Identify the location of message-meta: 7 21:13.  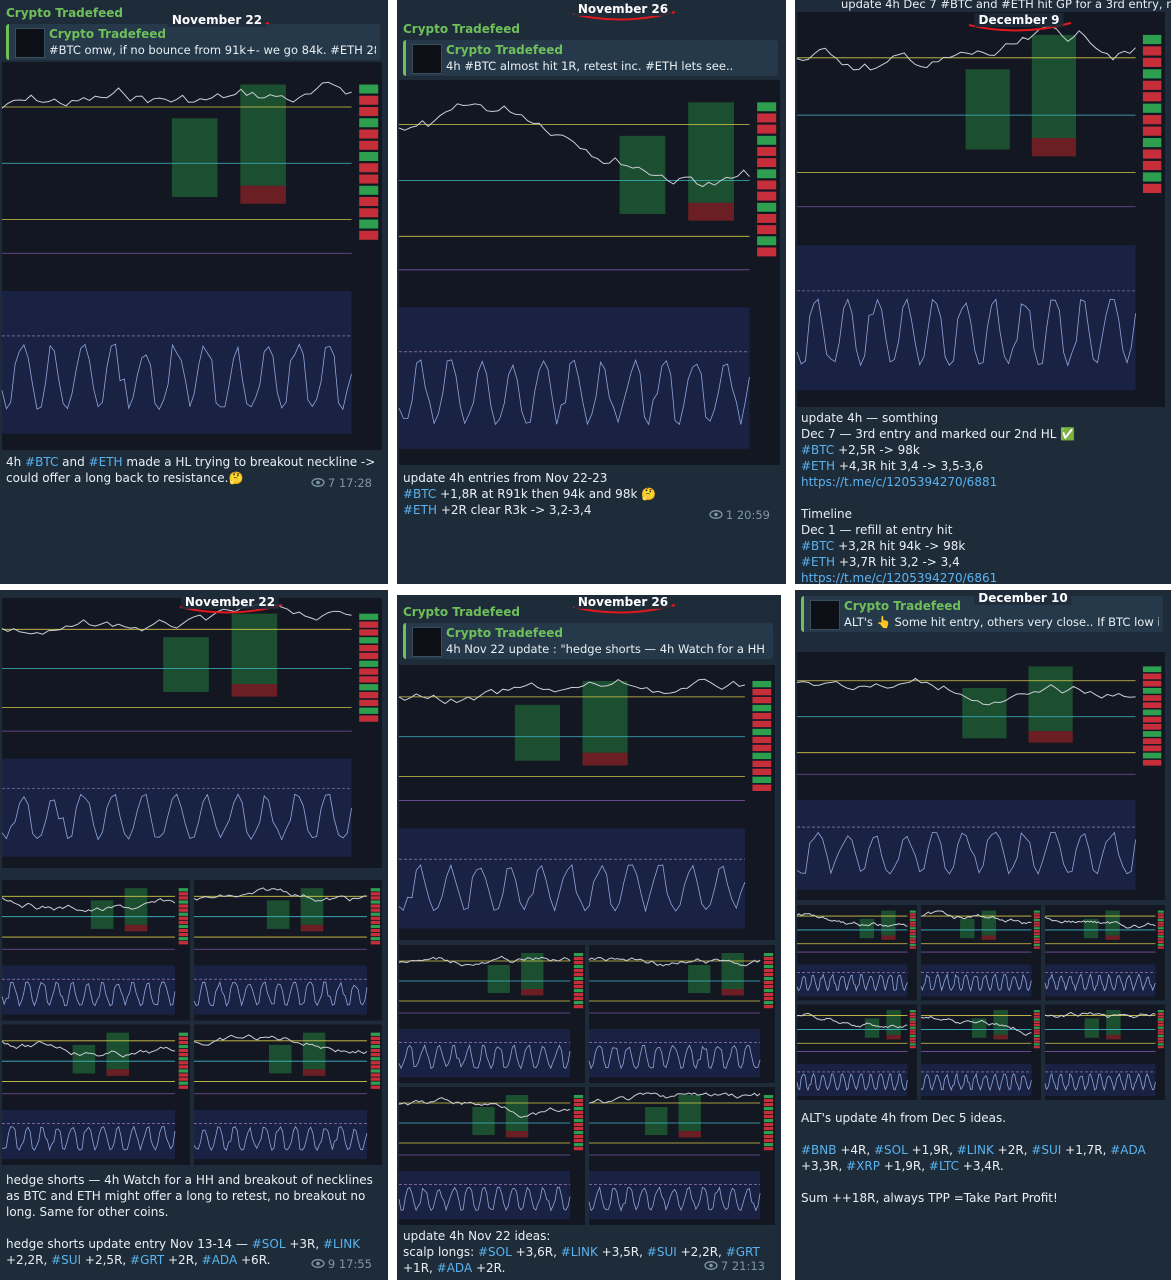
(734, 1266).